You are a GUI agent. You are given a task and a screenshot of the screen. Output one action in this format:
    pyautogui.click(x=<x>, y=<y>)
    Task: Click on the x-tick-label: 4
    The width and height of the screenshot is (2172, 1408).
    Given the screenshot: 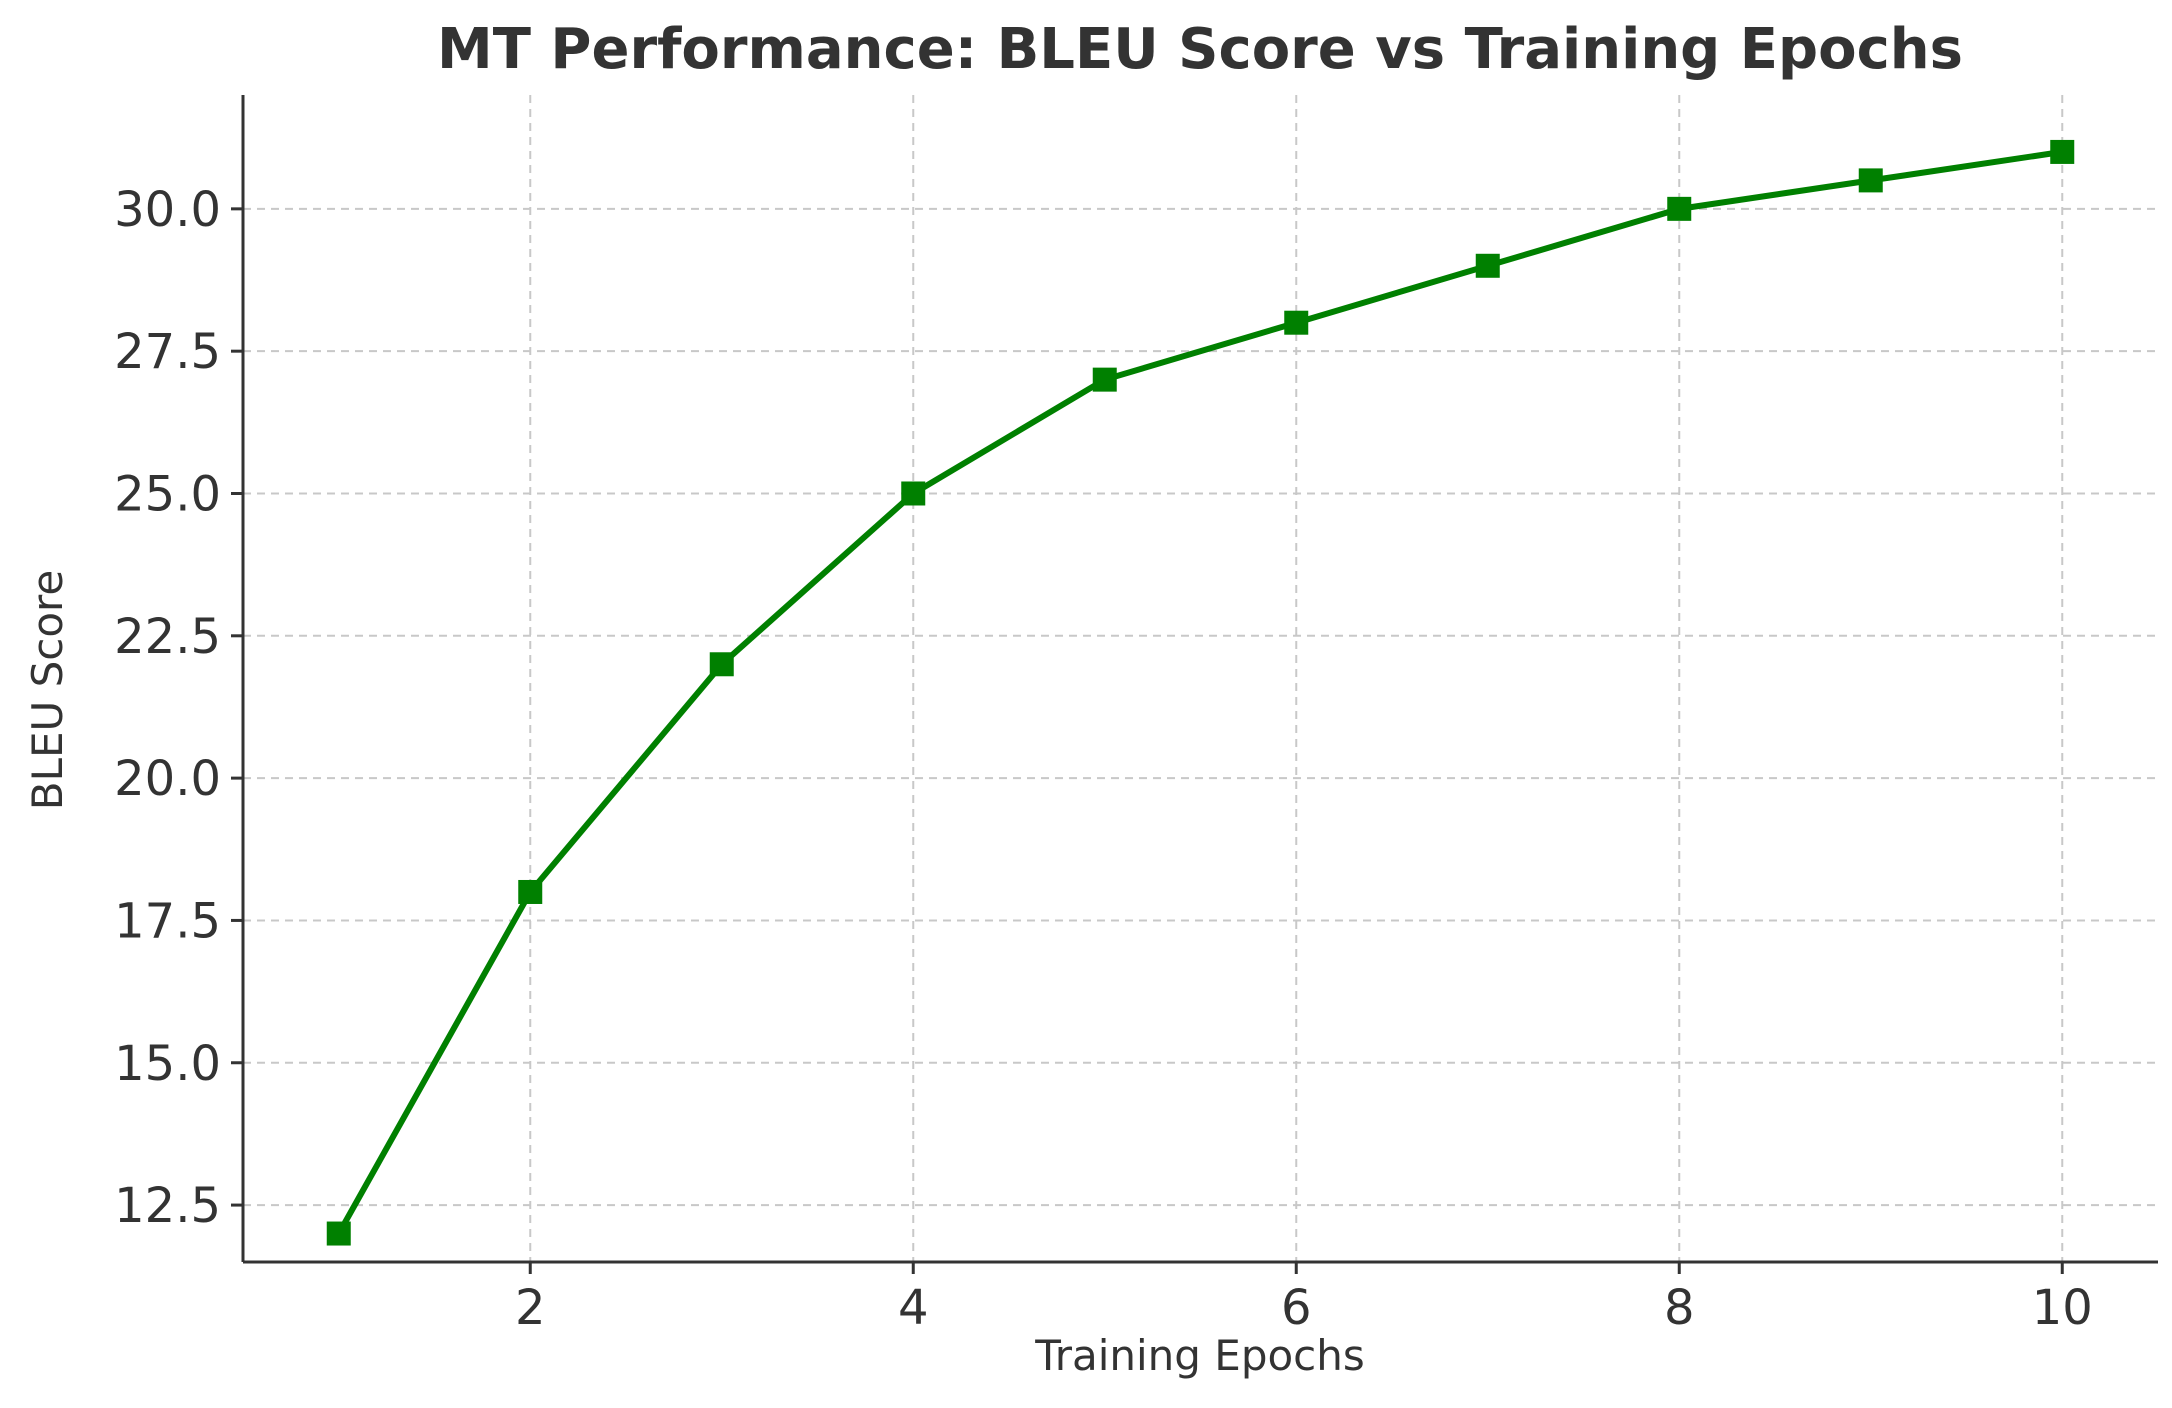 What is the action you would take?
    pyautogui.click(x=913, y=1308)
    